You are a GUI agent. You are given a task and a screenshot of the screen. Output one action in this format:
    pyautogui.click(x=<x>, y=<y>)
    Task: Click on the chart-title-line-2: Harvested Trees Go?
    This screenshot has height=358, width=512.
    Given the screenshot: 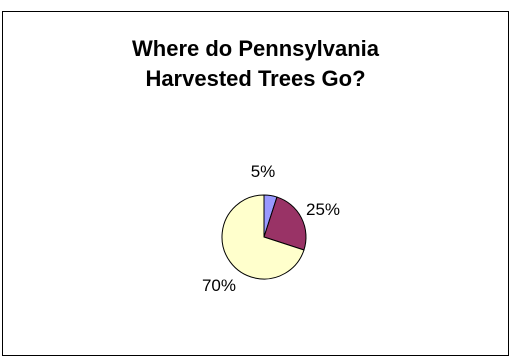 What is the action you would take?
    pyautogui.click(x=255, y=78)
    